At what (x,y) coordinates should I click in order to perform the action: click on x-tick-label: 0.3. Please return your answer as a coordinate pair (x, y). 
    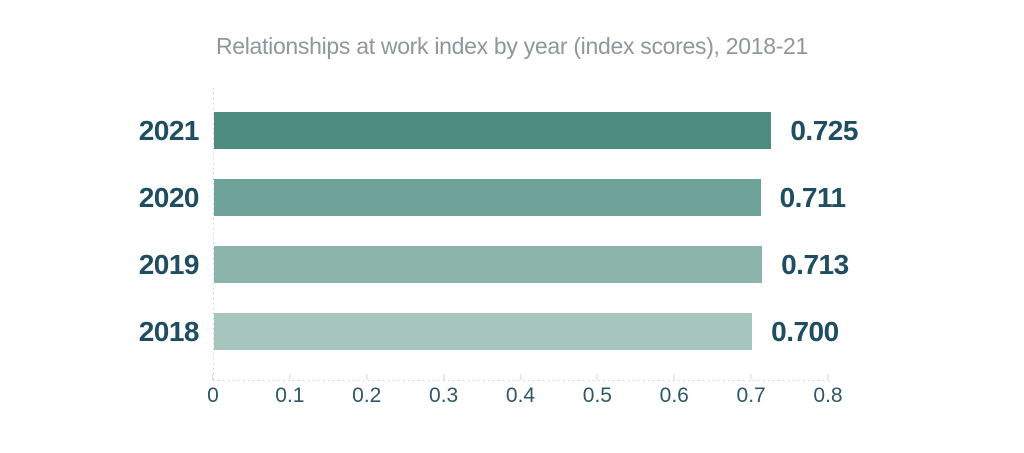
    Looking at the image, I should click on (444, 395).